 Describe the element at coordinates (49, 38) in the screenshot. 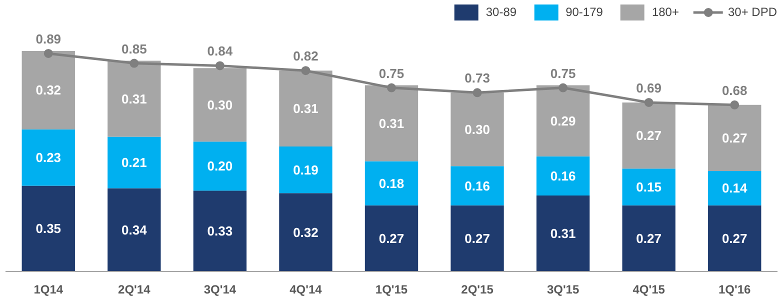

I see `data-label: 0.89` at that location.